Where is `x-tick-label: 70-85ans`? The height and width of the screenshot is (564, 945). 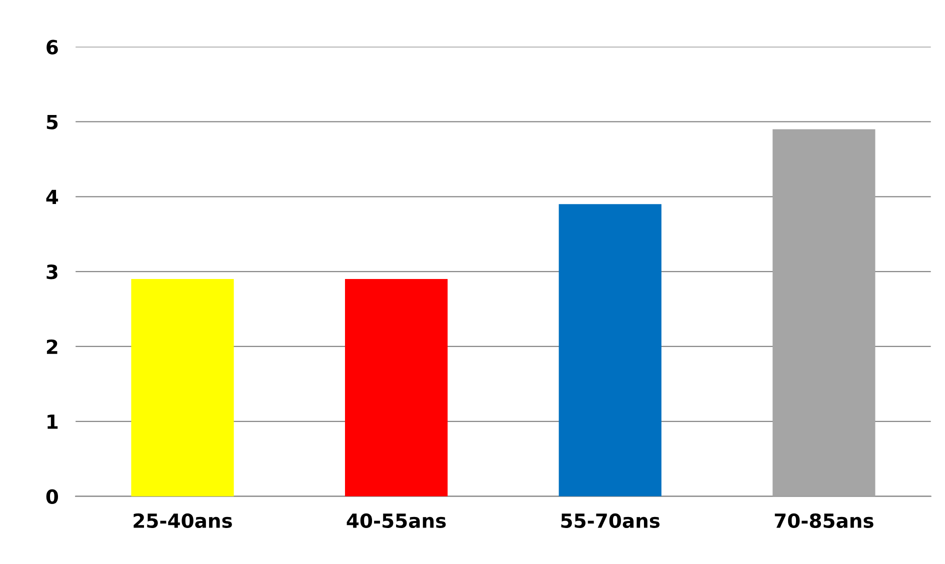 x-tick-label: 70-85ans is located at coordinates (824, 520).